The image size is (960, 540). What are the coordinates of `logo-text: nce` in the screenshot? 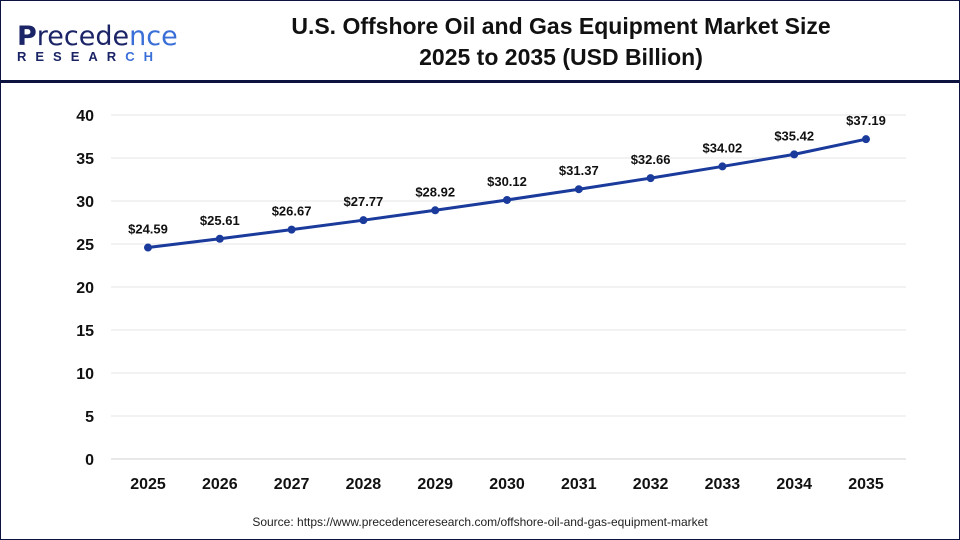 It's located at (153, 36).